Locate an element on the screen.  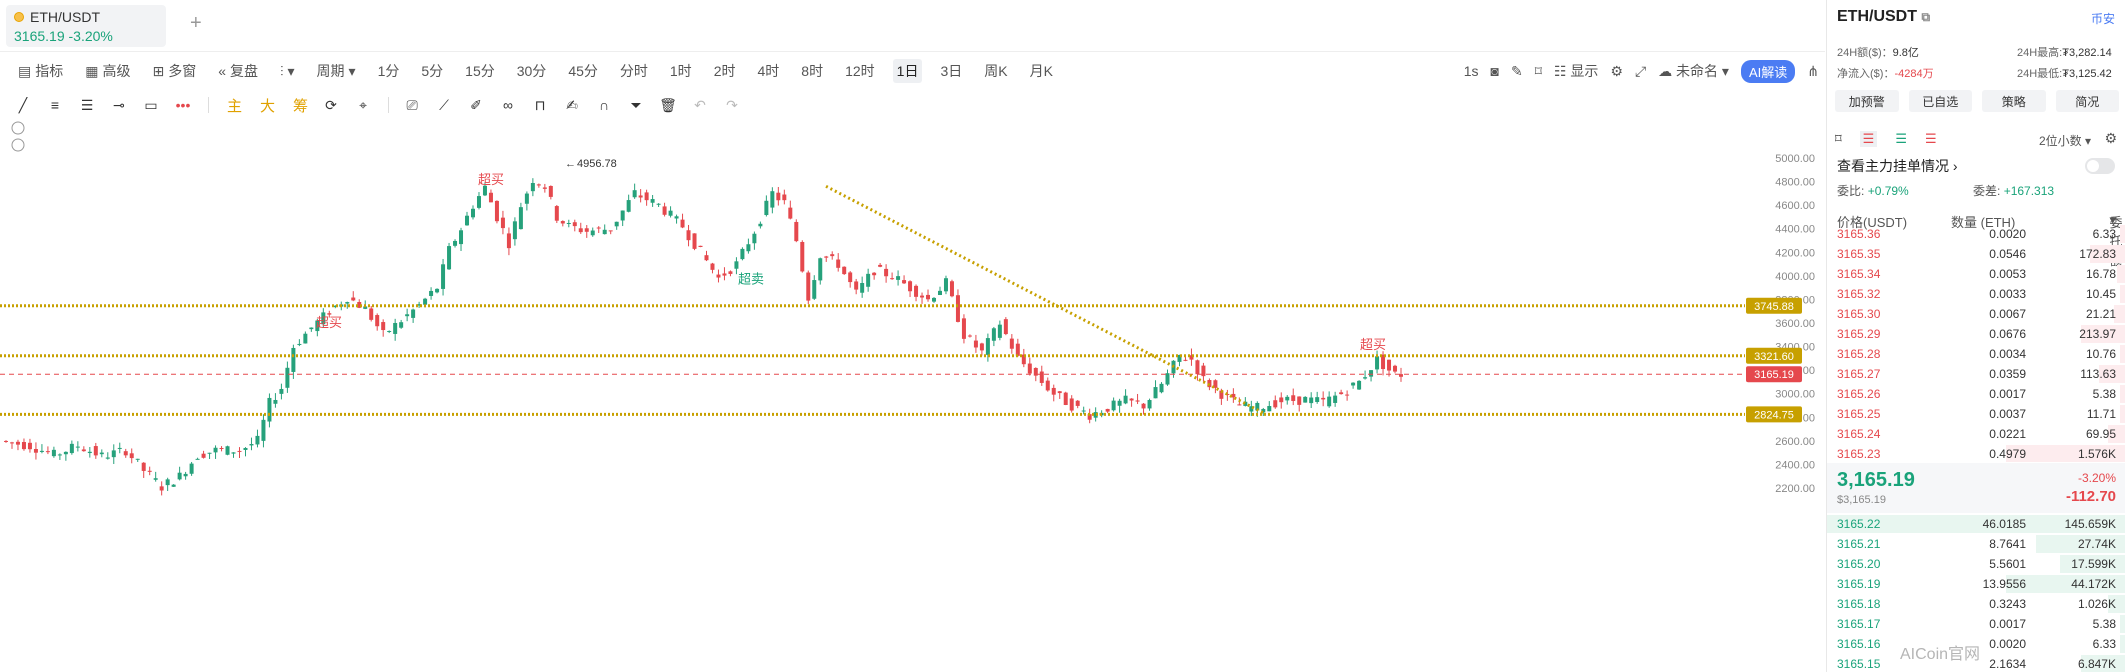
bid-row: 3165.20 5.5601 17.599K is located at coordinates (1976, 564).